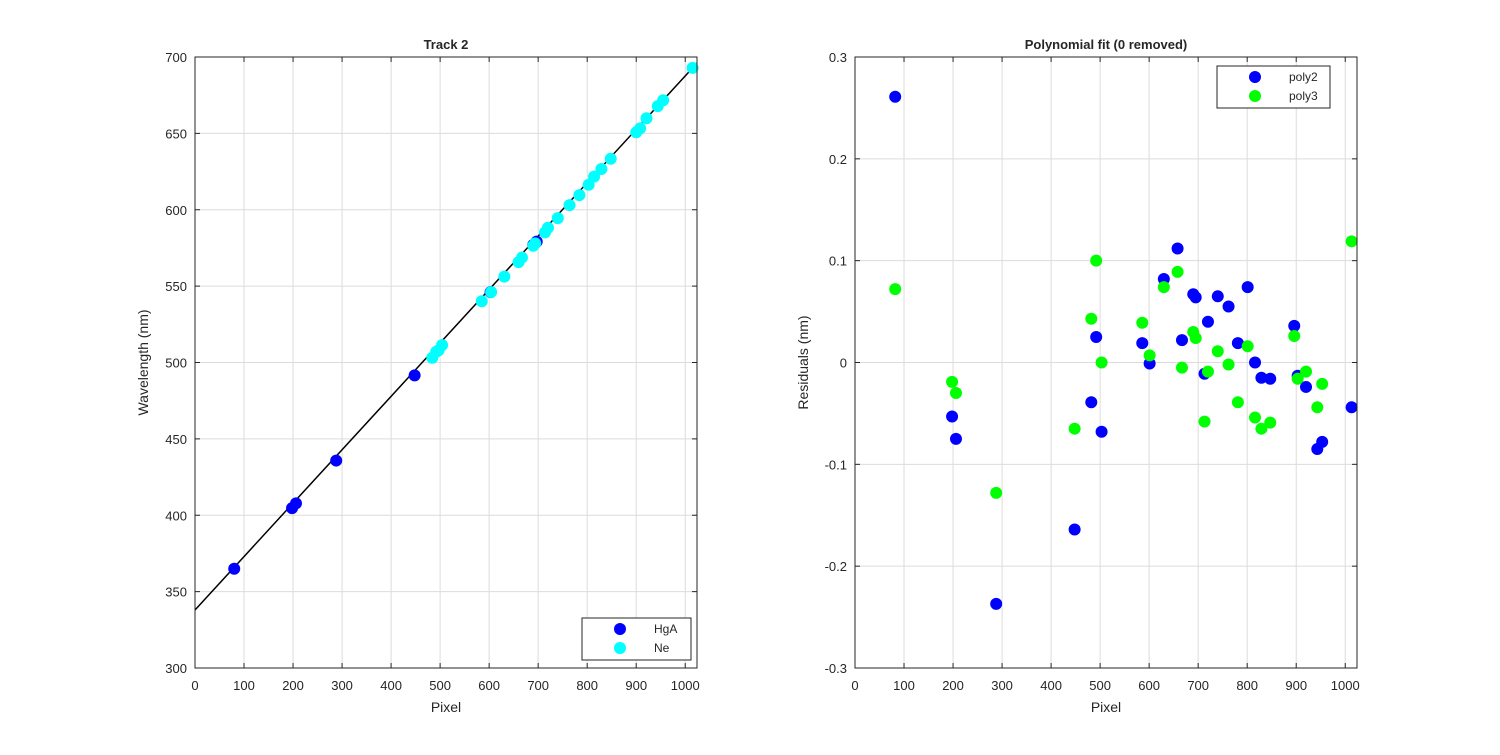  What do you see at coordinates (176, 439) in the screenshot?
I see `y-tick-label: 450` at bounding box center [176, 439].